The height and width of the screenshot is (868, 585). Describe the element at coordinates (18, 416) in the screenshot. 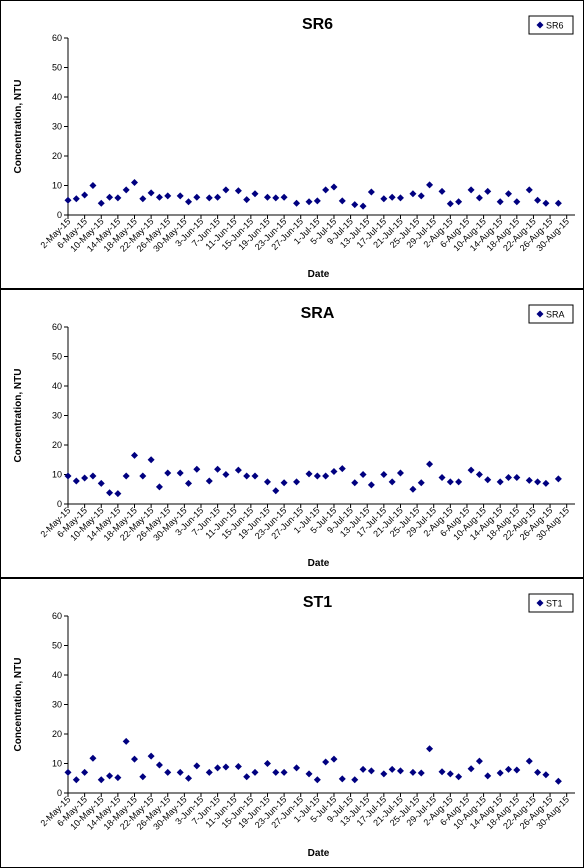

I see `y-axis-label: Concentration, NTU` at that location.